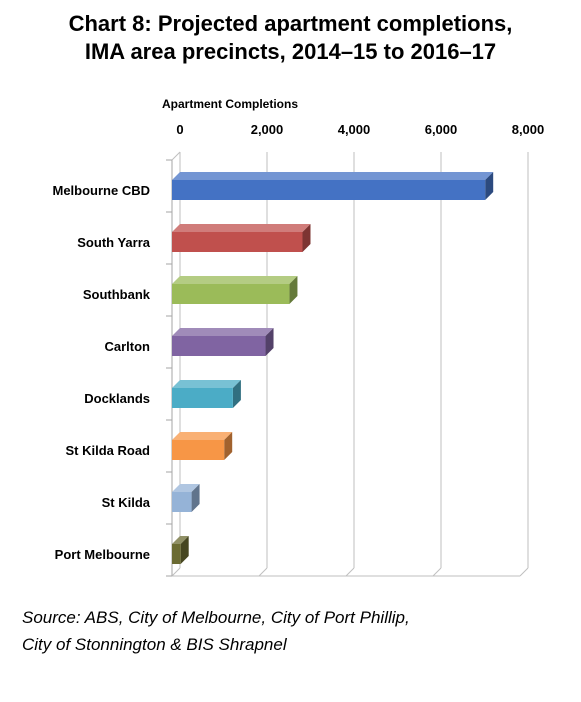 This screenshot has width=581, height=702. I want to click on category-label: Southbank, so click(117, 294).